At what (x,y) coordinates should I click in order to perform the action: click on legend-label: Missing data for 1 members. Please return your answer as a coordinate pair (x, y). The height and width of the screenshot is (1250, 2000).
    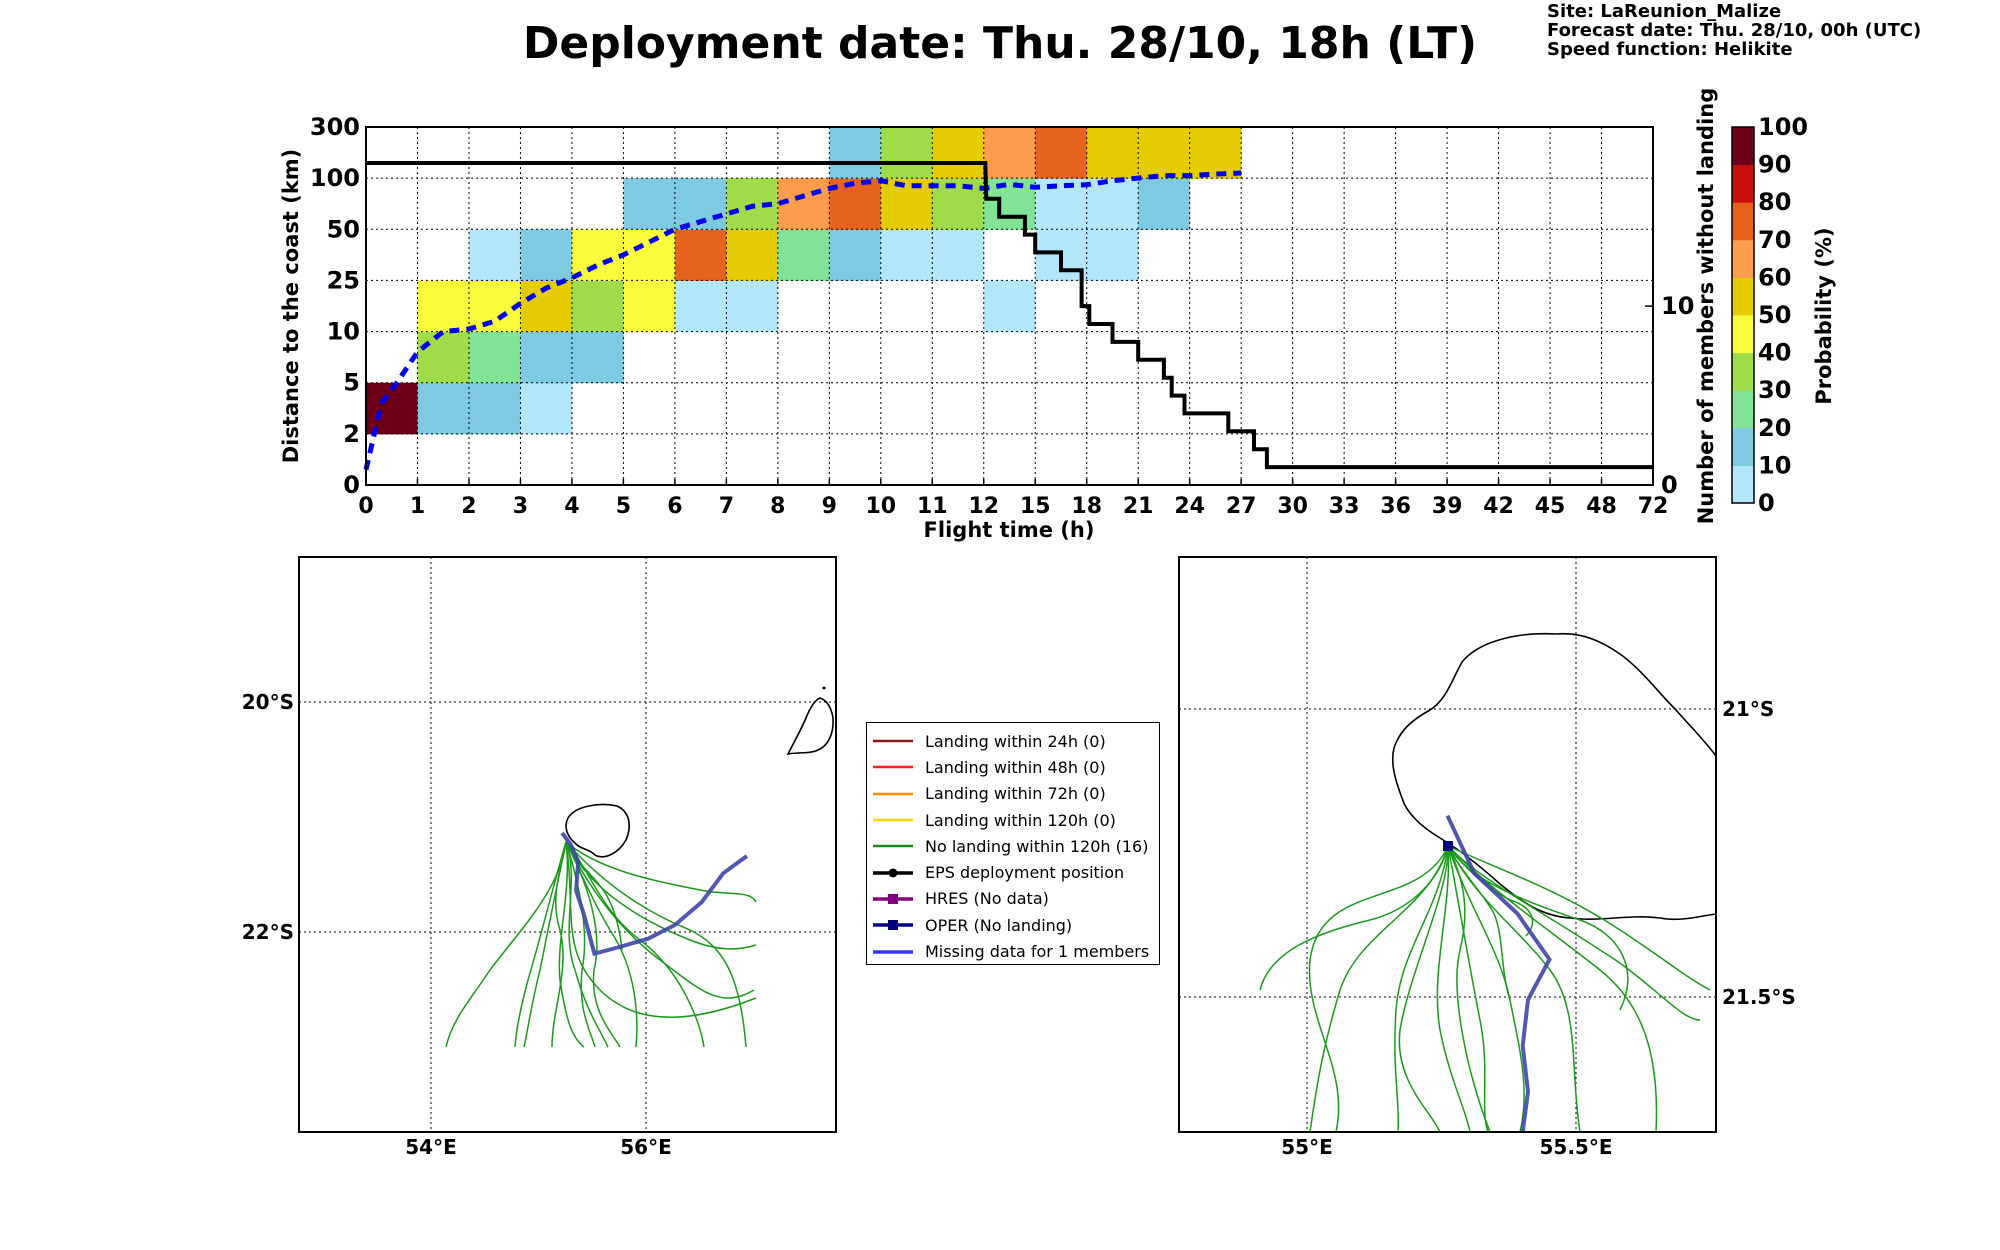
    Looking at the image, I should click on (1037, 952).